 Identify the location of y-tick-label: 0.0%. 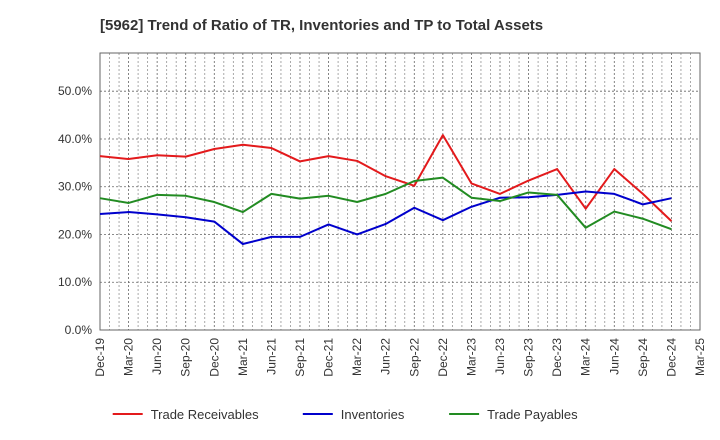
(79, 330).